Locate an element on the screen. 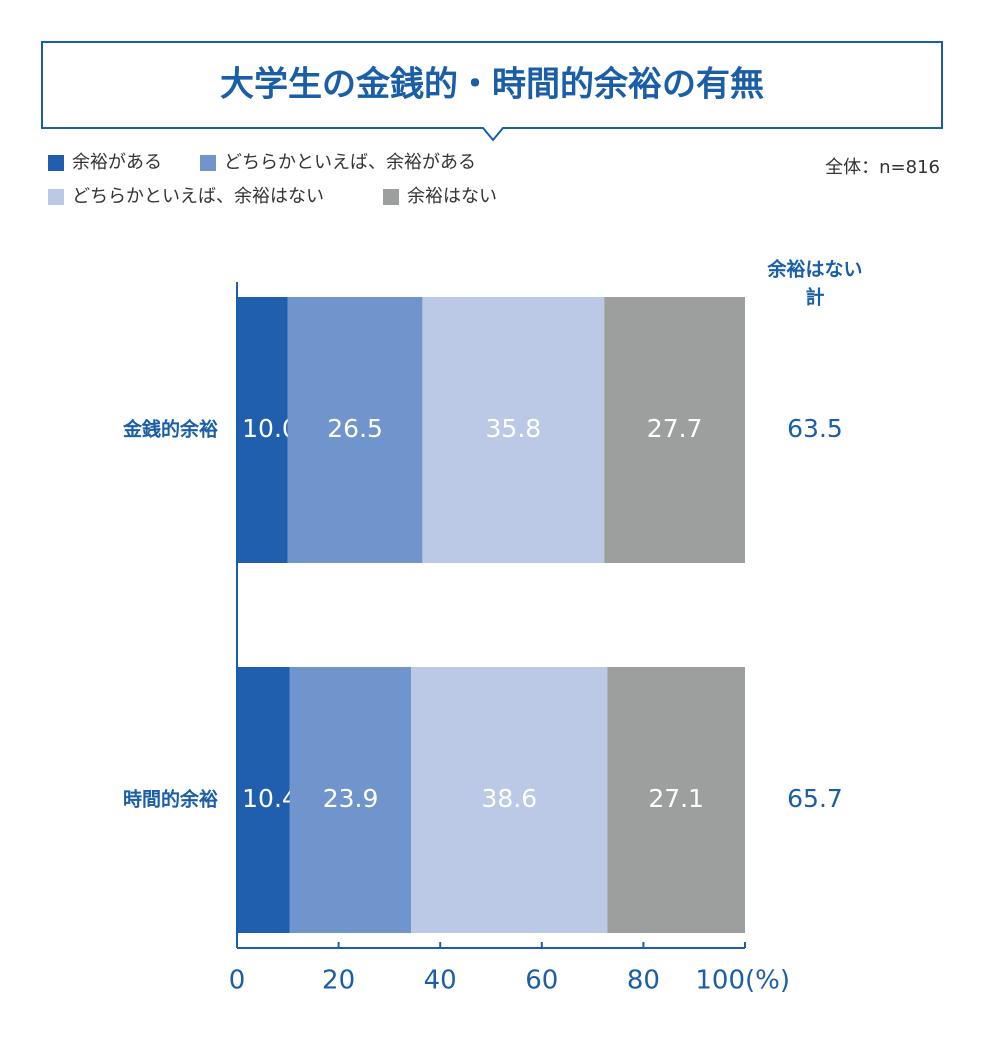 The height and width of the screenshot is (1047, 1000). title-box is located at coordinates (492, 91).